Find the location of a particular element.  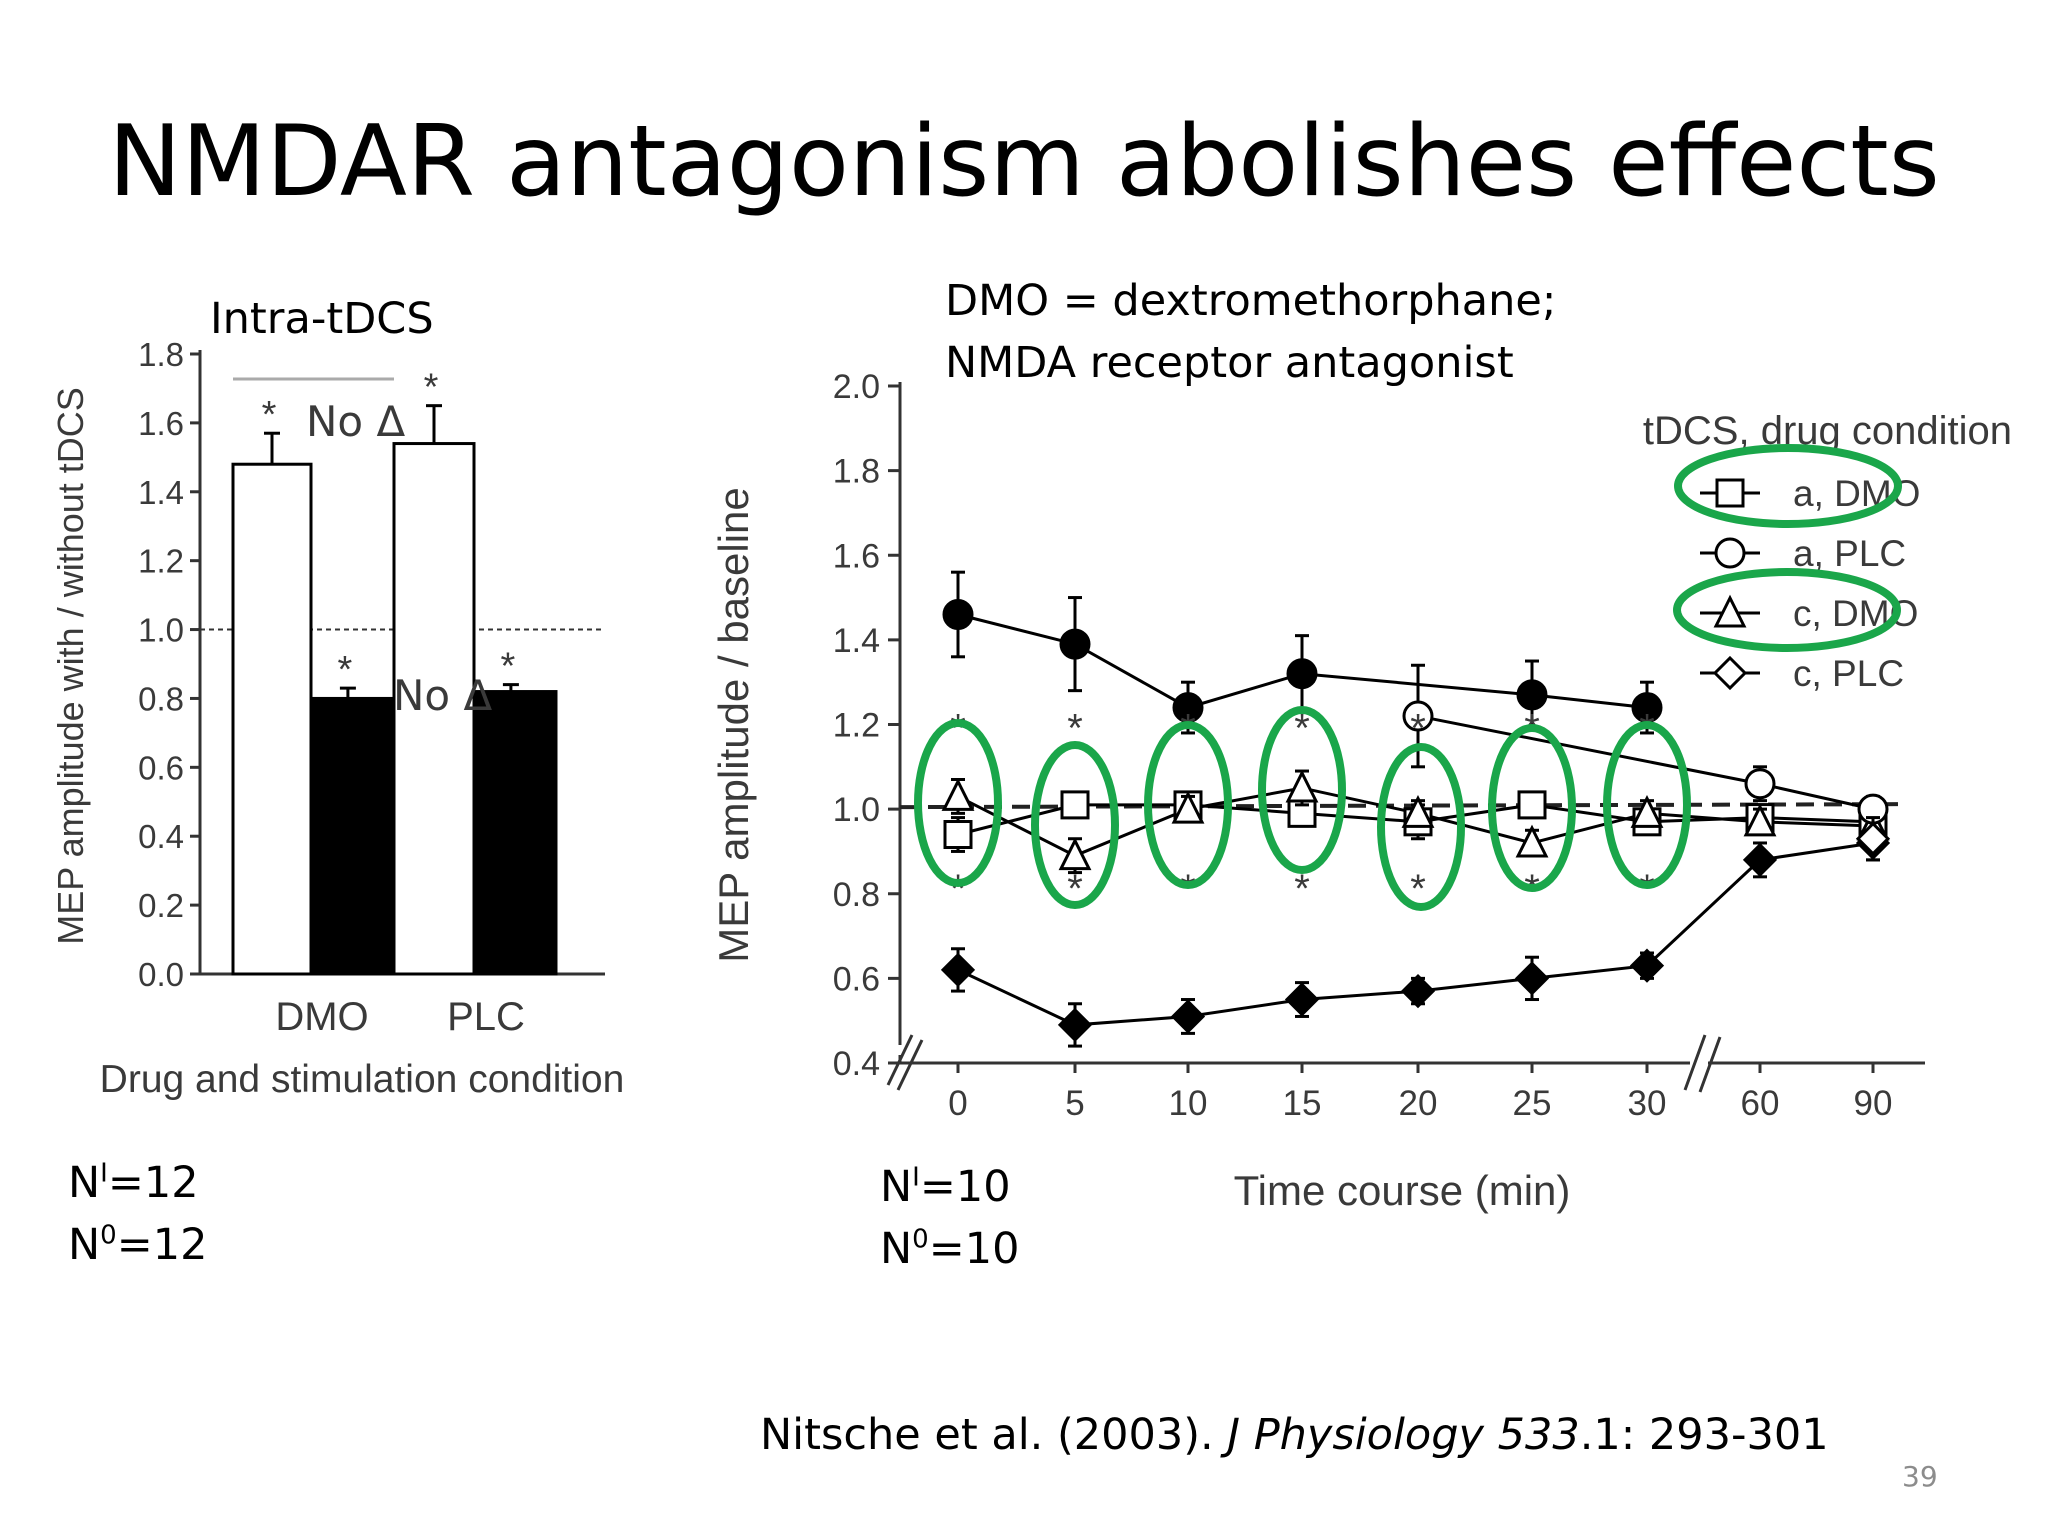

line-y-tick-label: 1.4 is located at coordinates (856, 641).